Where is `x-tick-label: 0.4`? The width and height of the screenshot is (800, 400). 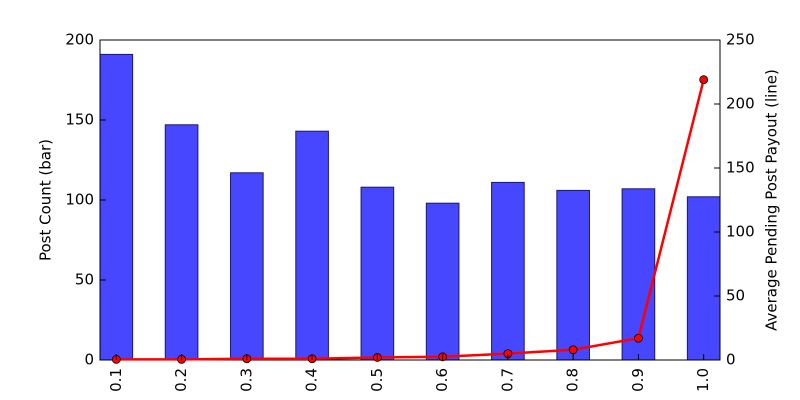
x-tick-label: 0.4 is located at coordinates (312, 380).